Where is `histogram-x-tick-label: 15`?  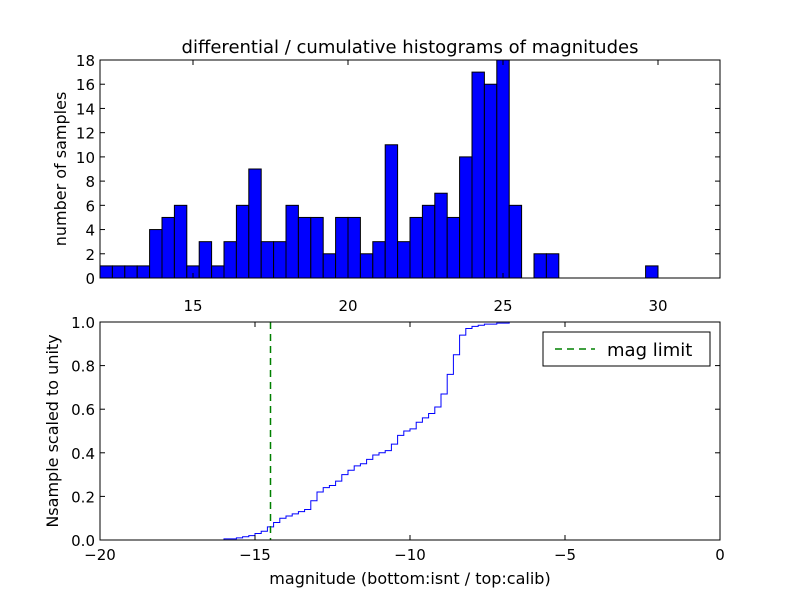
histogram-x-tick-label: 15 is located at coordinates (192, 306).